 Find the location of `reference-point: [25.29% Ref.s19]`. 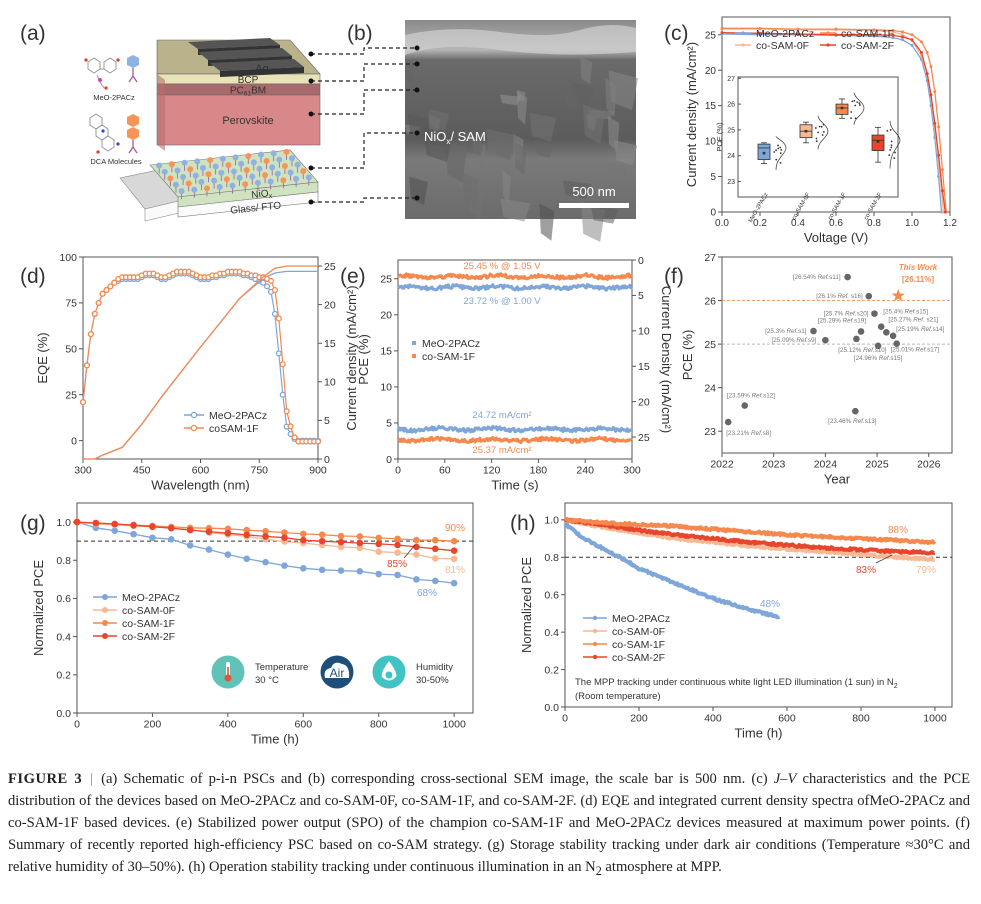

reference-point: [25.29% Ref.s19] is located at coordinates (842, 326).